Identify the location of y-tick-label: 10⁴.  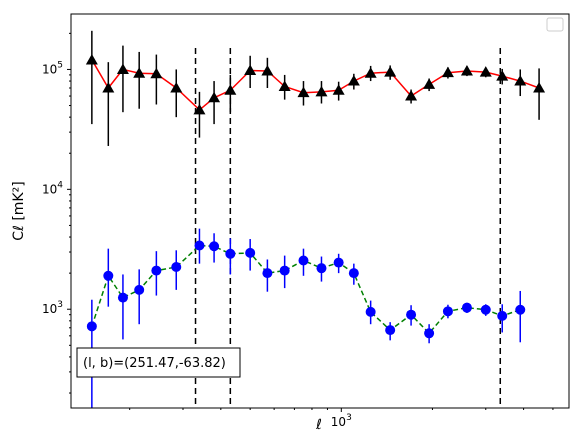
(52, 188).